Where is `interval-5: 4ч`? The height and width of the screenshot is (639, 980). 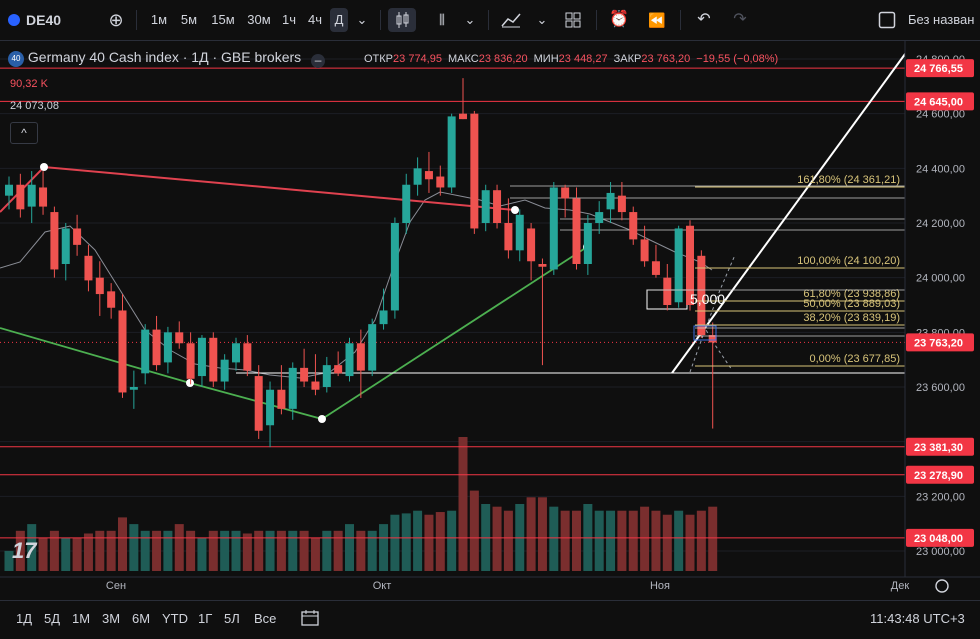
interval-5: 4ч is located at coordinates (314, 19).